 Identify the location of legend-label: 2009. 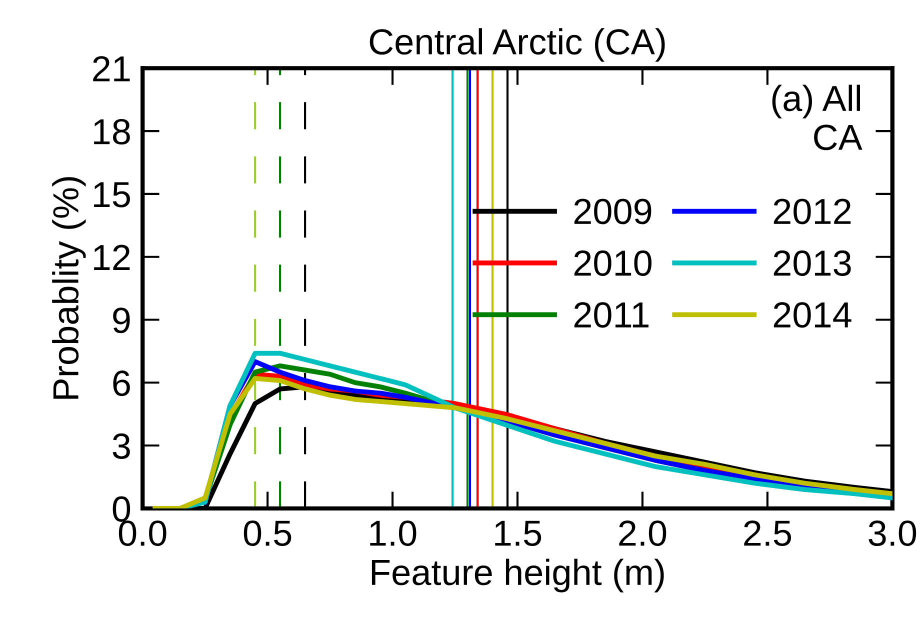
(613, 211).